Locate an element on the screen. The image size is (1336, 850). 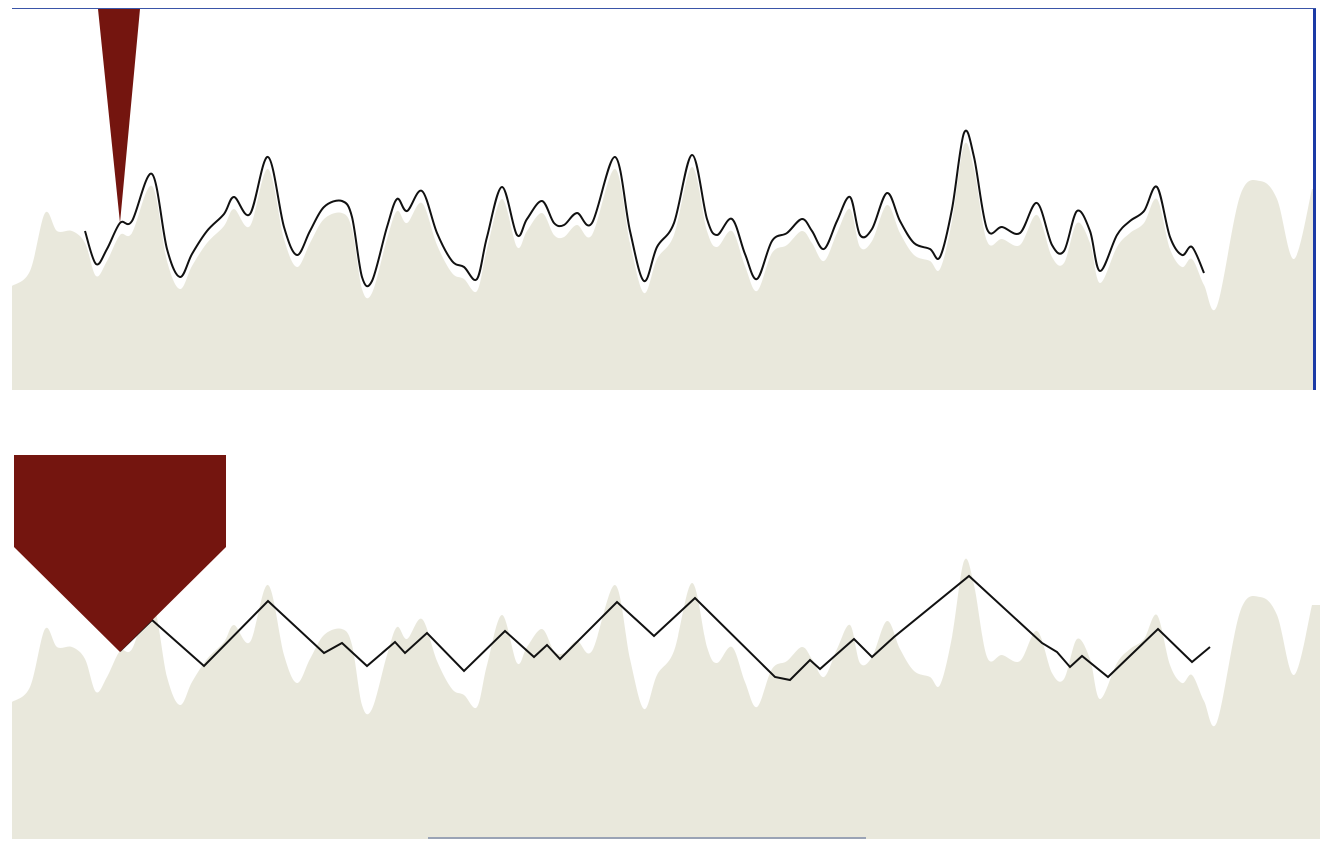
panel-right-border is located at coordinates (1314, 199).